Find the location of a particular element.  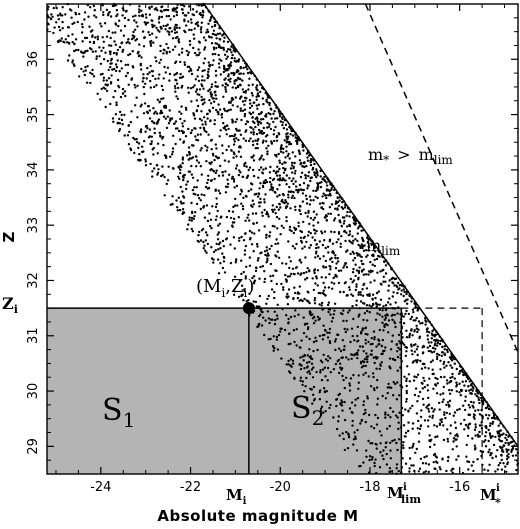

y-tick-label: 31 is located at coordinates (33, 335).